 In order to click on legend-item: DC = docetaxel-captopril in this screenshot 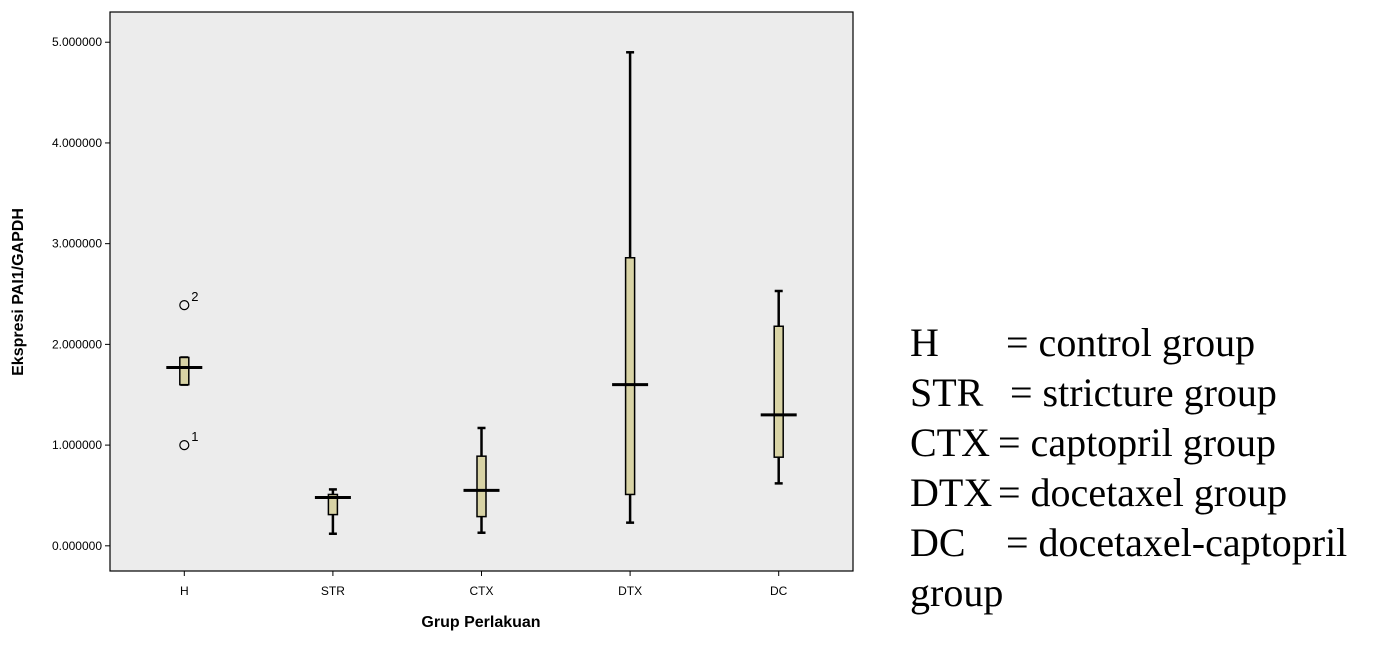, I will do `click(1128, 543)`.